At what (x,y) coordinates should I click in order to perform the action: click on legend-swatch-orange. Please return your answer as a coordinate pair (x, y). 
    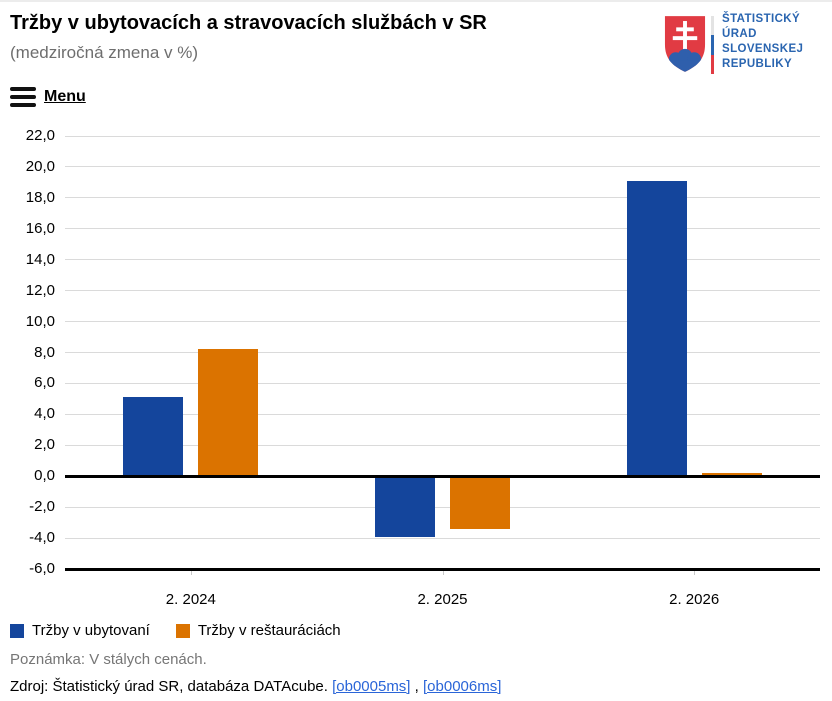
    Looking at the image, I should click on (182, 630).